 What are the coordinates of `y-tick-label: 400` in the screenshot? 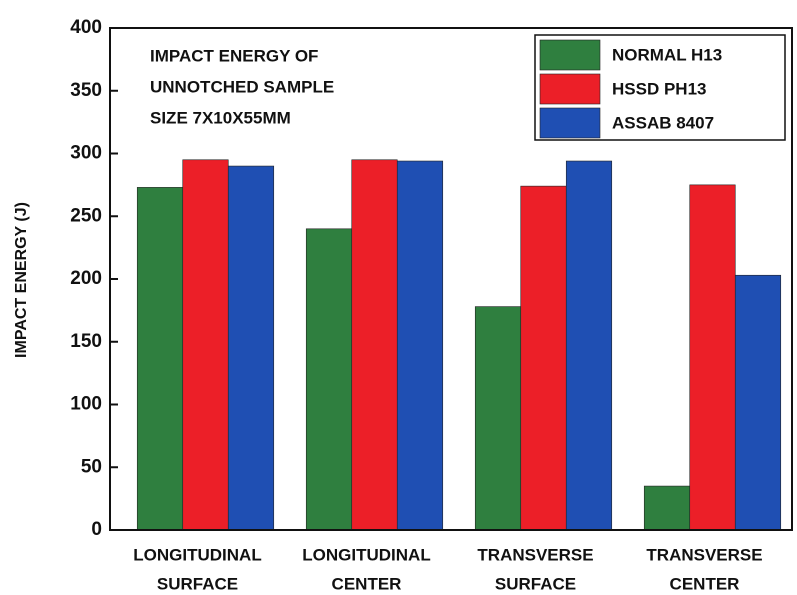 It's located at (86, 27).